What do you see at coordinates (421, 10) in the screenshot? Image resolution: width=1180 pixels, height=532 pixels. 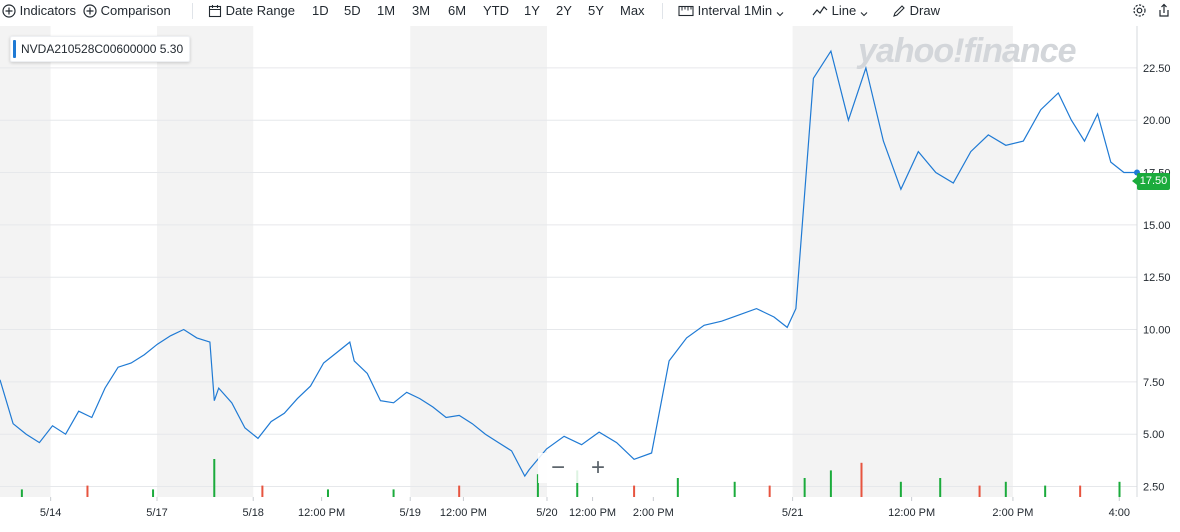 I see `range-3m-button: 3M` at bounding box center [421, 10].